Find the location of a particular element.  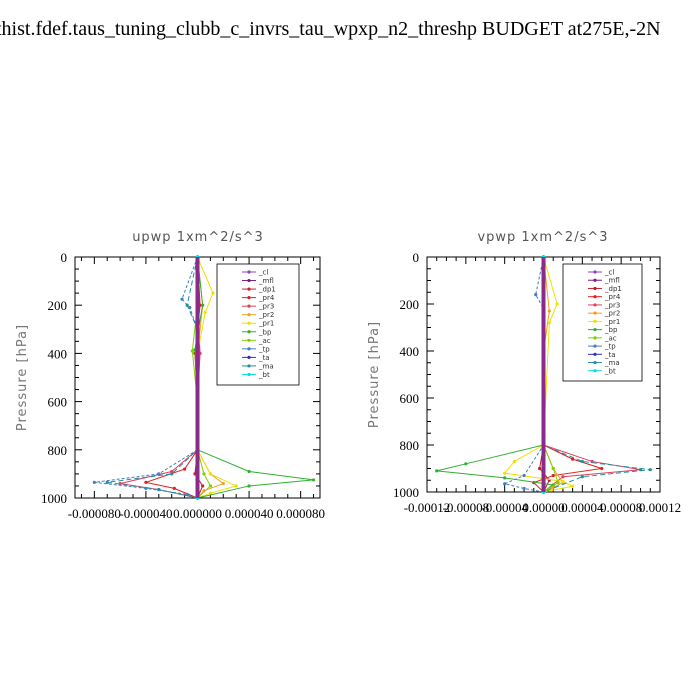

x-tick-label: -0.000040 is located at coordinates (145, 513).